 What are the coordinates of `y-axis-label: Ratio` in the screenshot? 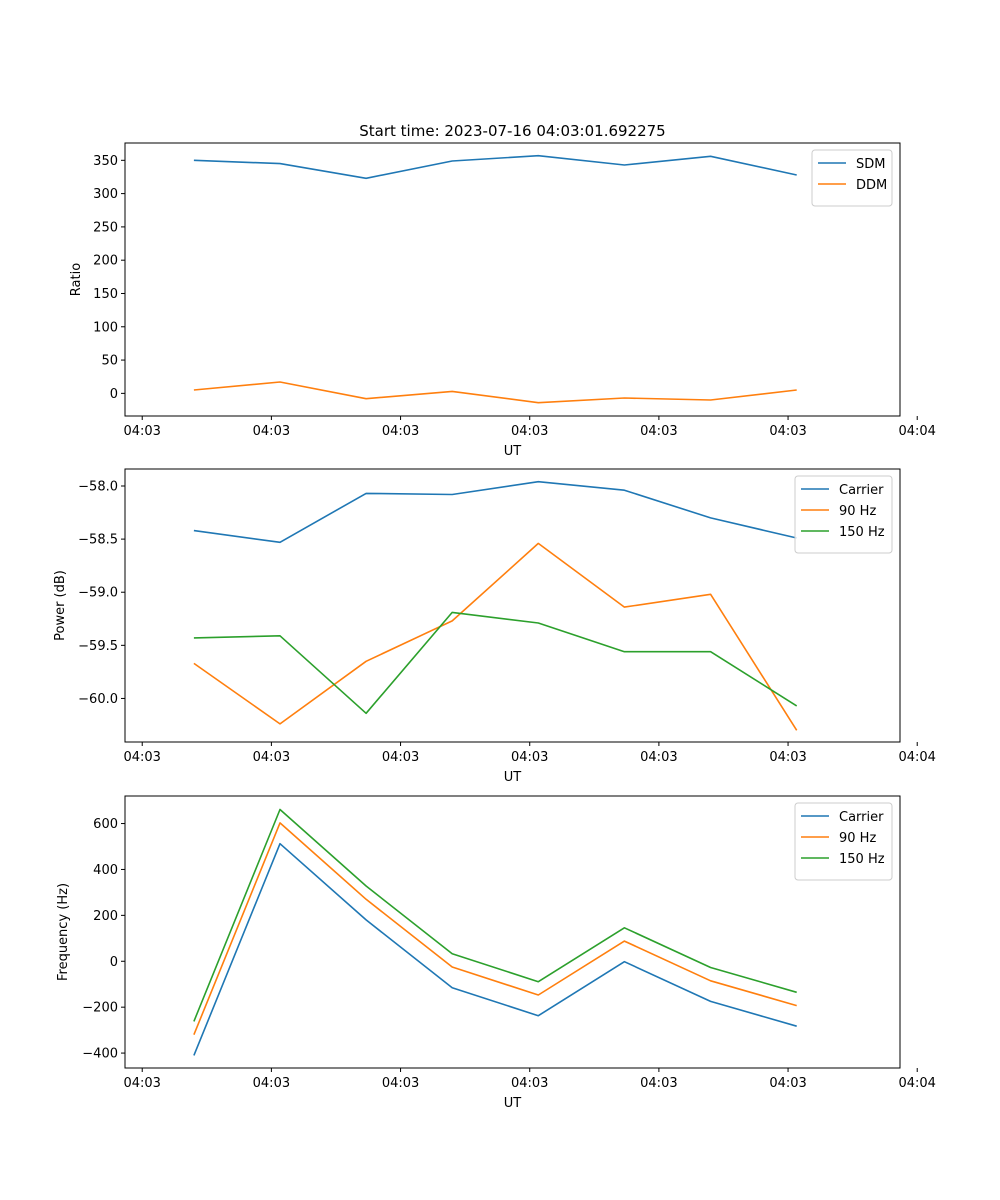 It's located at (76, 279).